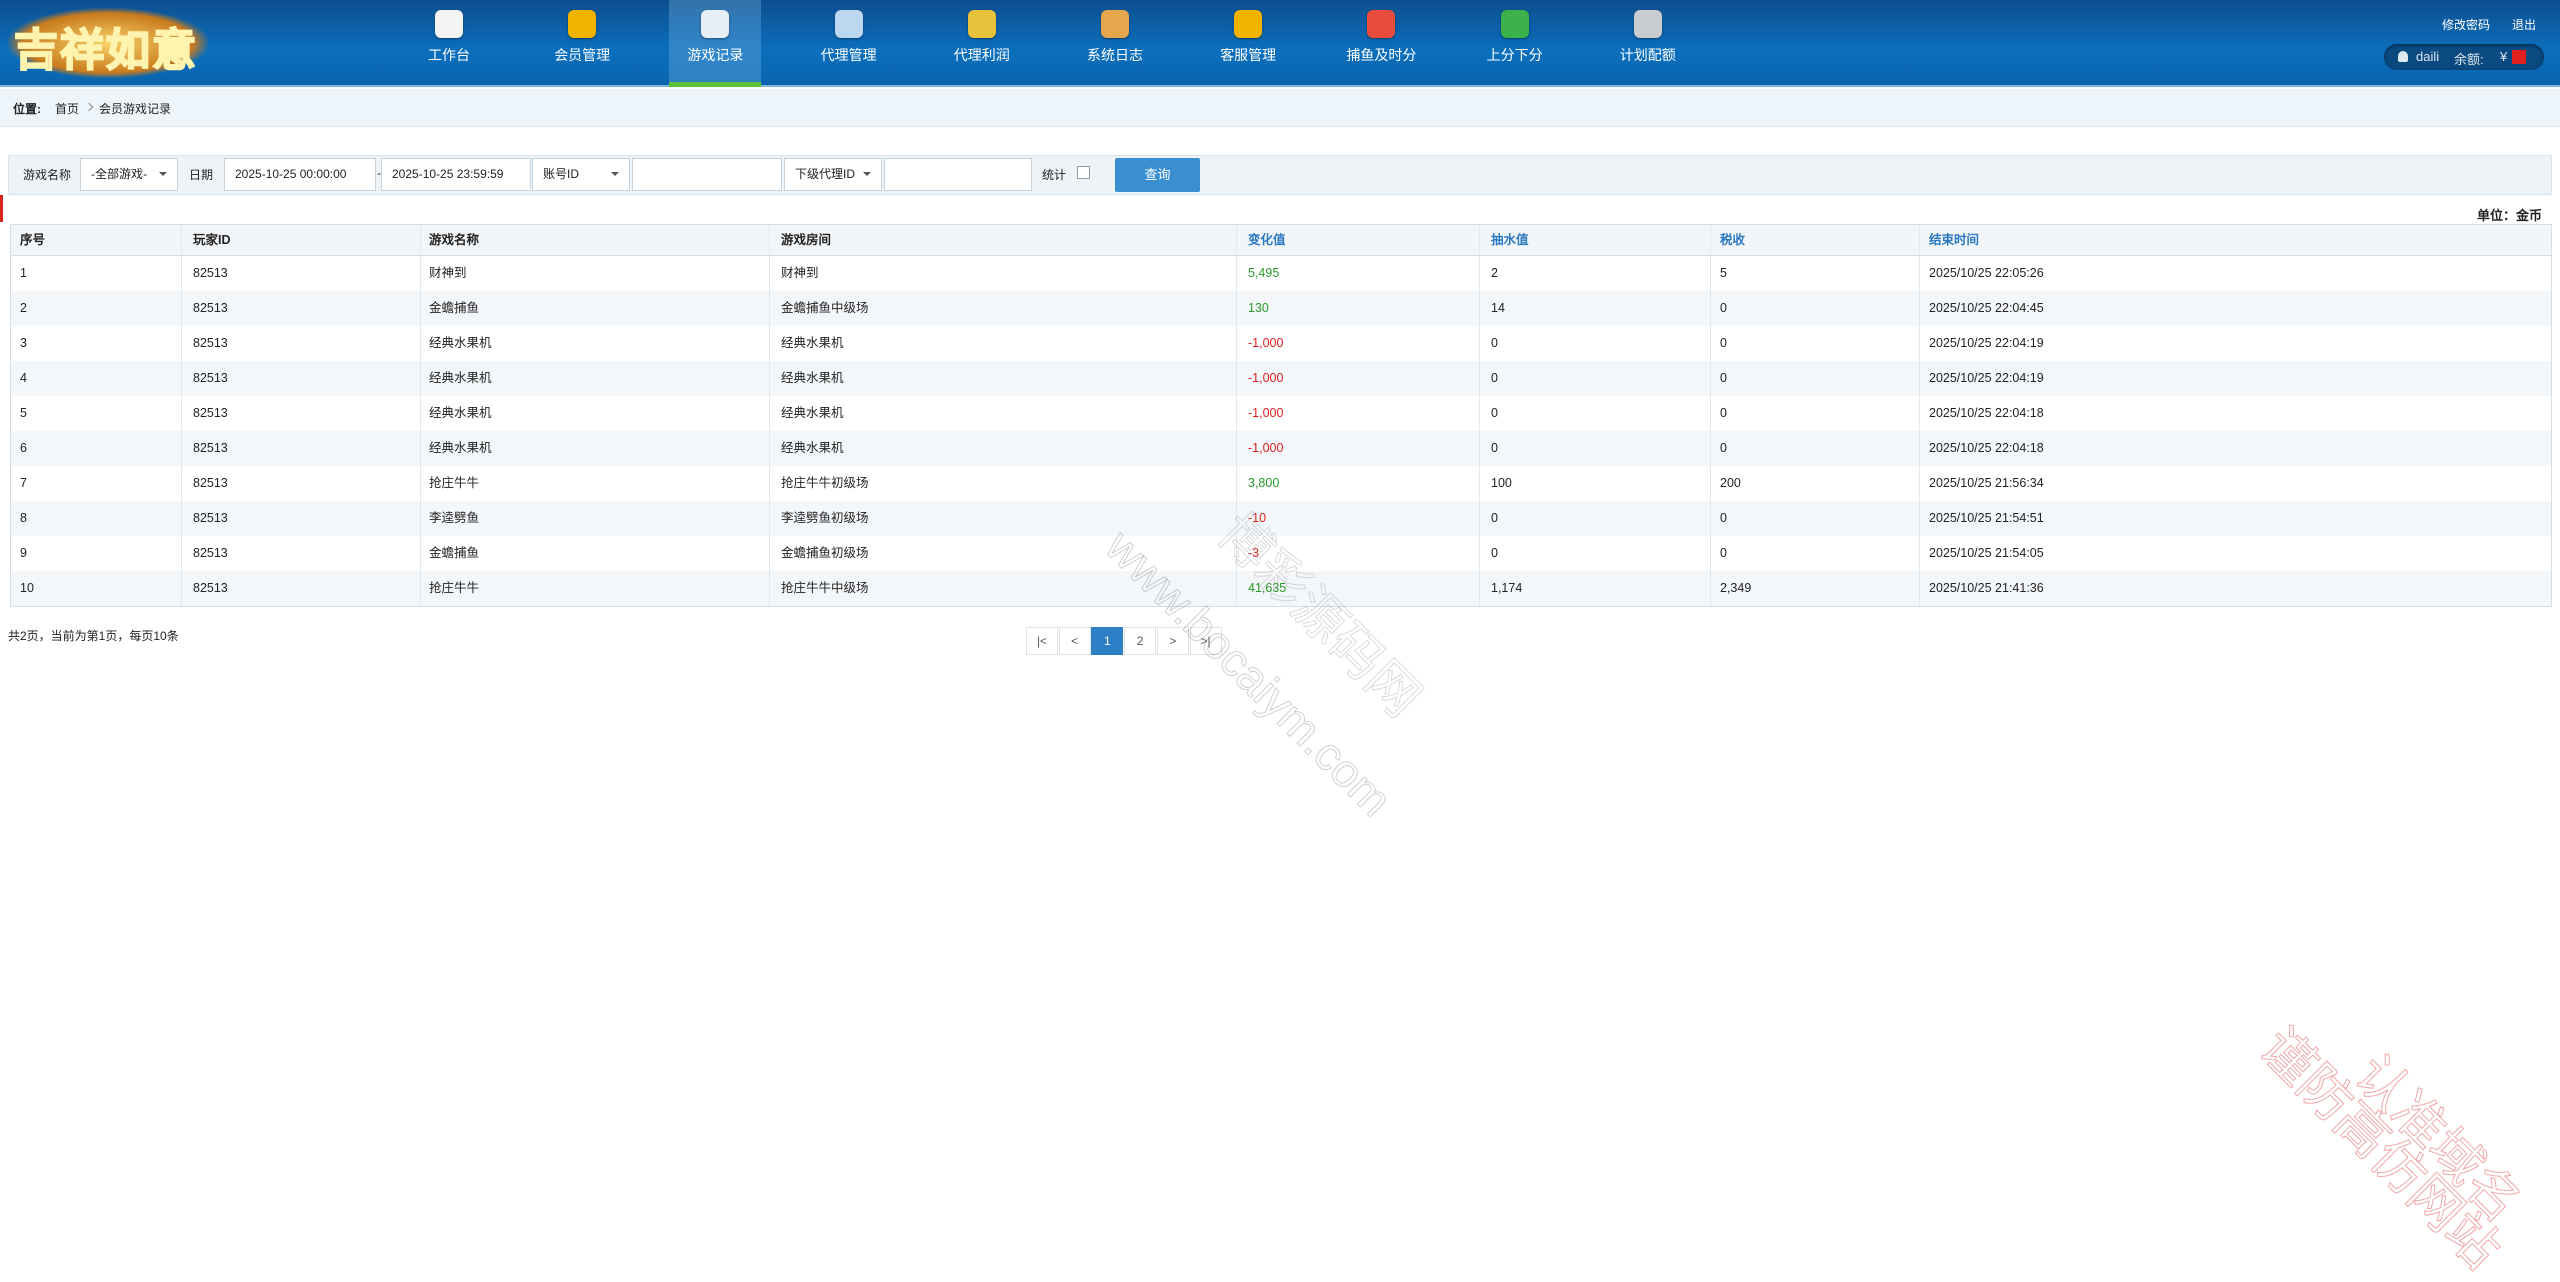 This screenshot has height=1282, width=2560. What do you see at coordinates (1267, 240) in the screenshot?
I see `column-header: 变化值` at bounding box center [1267, 240].